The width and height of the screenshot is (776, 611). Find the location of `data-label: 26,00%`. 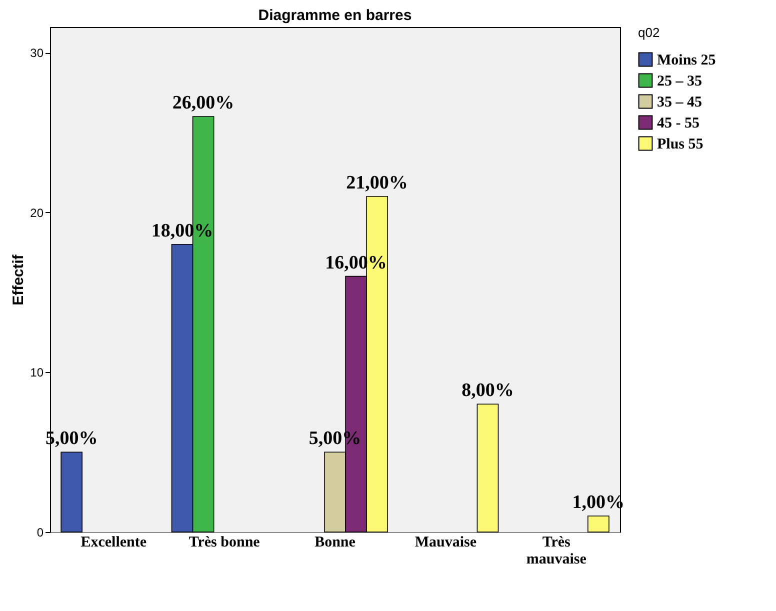

data-label: 26,00% is located at coordinates (203, 103).